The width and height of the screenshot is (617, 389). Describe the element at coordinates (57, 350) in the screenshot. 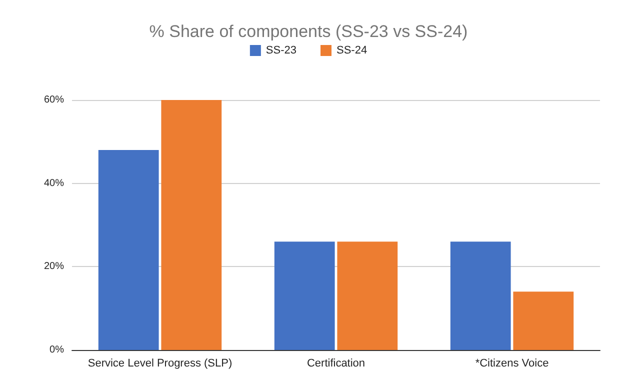

I see `y-tick-label: 0%` at that location.